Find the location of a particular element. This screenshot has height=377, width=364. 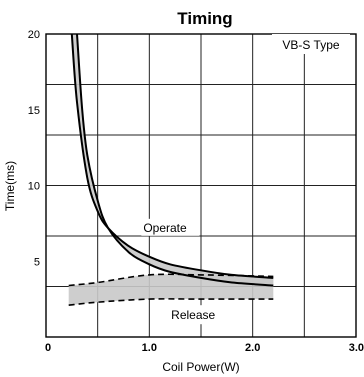

x-tick-labels: 0 1.0 2.0 3.0 is located at coordinates (204, 348).